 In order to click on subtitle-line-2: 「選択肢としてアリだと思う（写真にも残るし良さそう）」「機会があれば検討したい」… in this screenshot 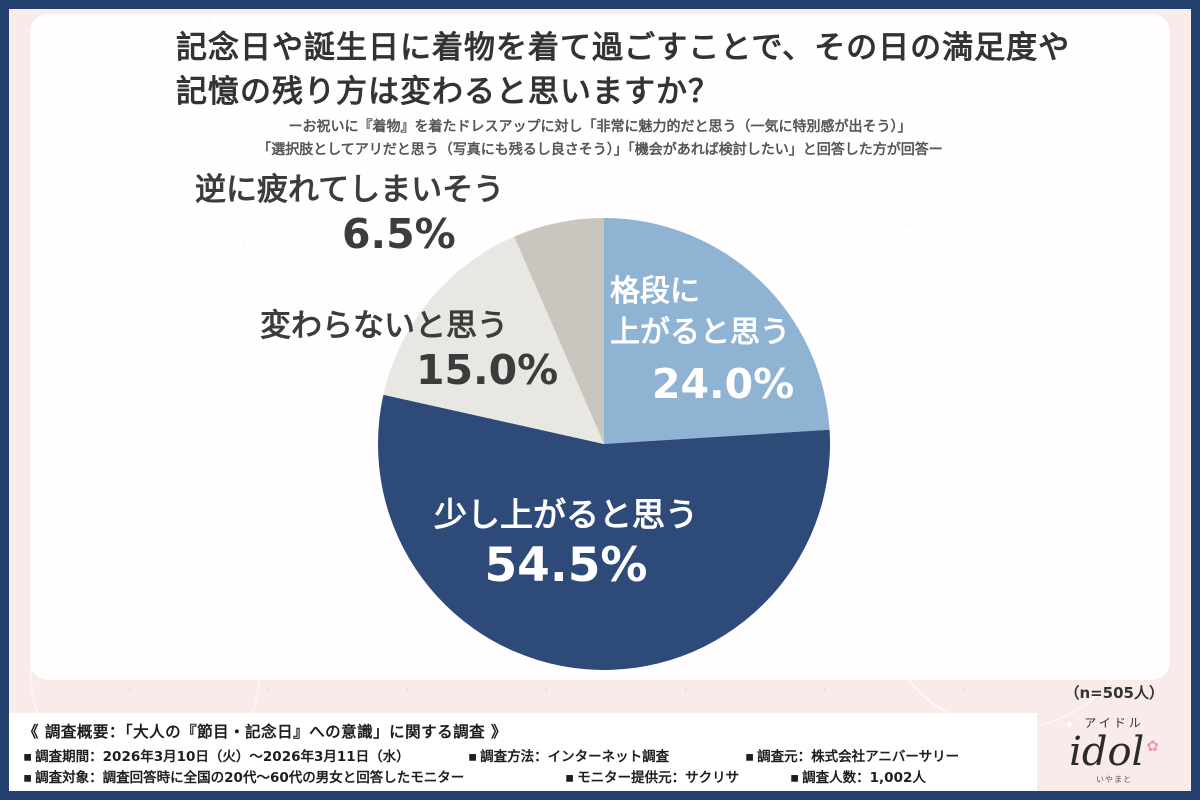, I will do `click(600, 150)`.